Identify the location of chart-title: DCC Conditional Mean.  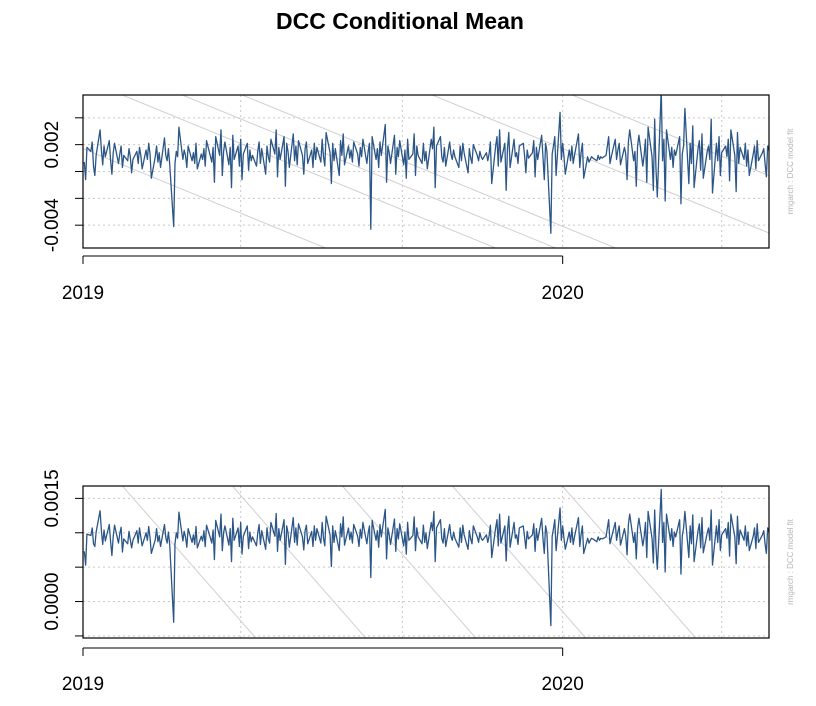
(400, 21).